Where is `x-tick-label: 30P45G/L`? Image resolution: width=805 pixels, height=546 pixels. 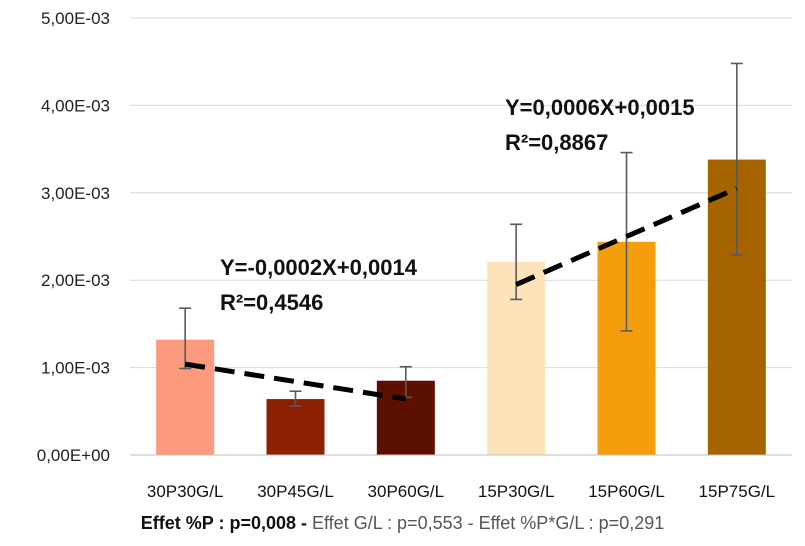 x-tick-label: 30P45G/L is located at coordinates (295, 491).